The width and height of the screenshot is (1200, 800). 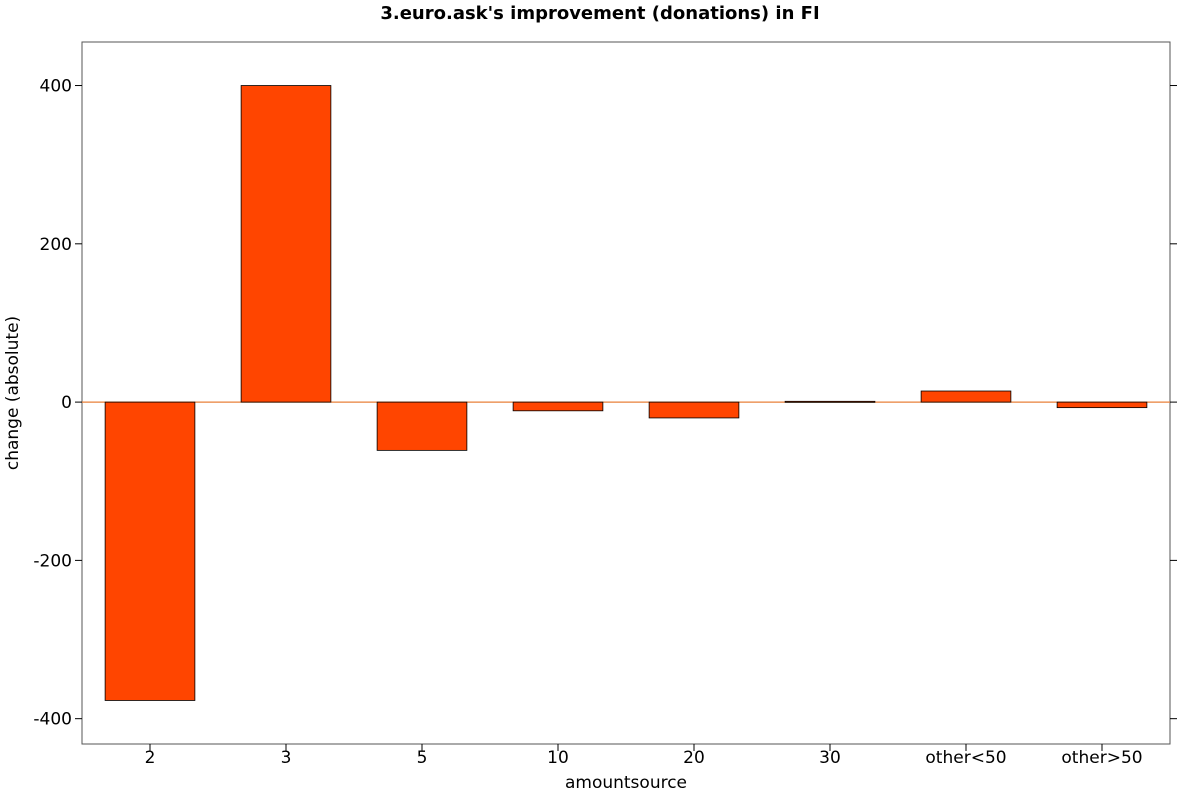 What do you see at coordinates (830, 758) in the screenshot?
I see `x-tick-label: 30` at bounding box center [830, 758].